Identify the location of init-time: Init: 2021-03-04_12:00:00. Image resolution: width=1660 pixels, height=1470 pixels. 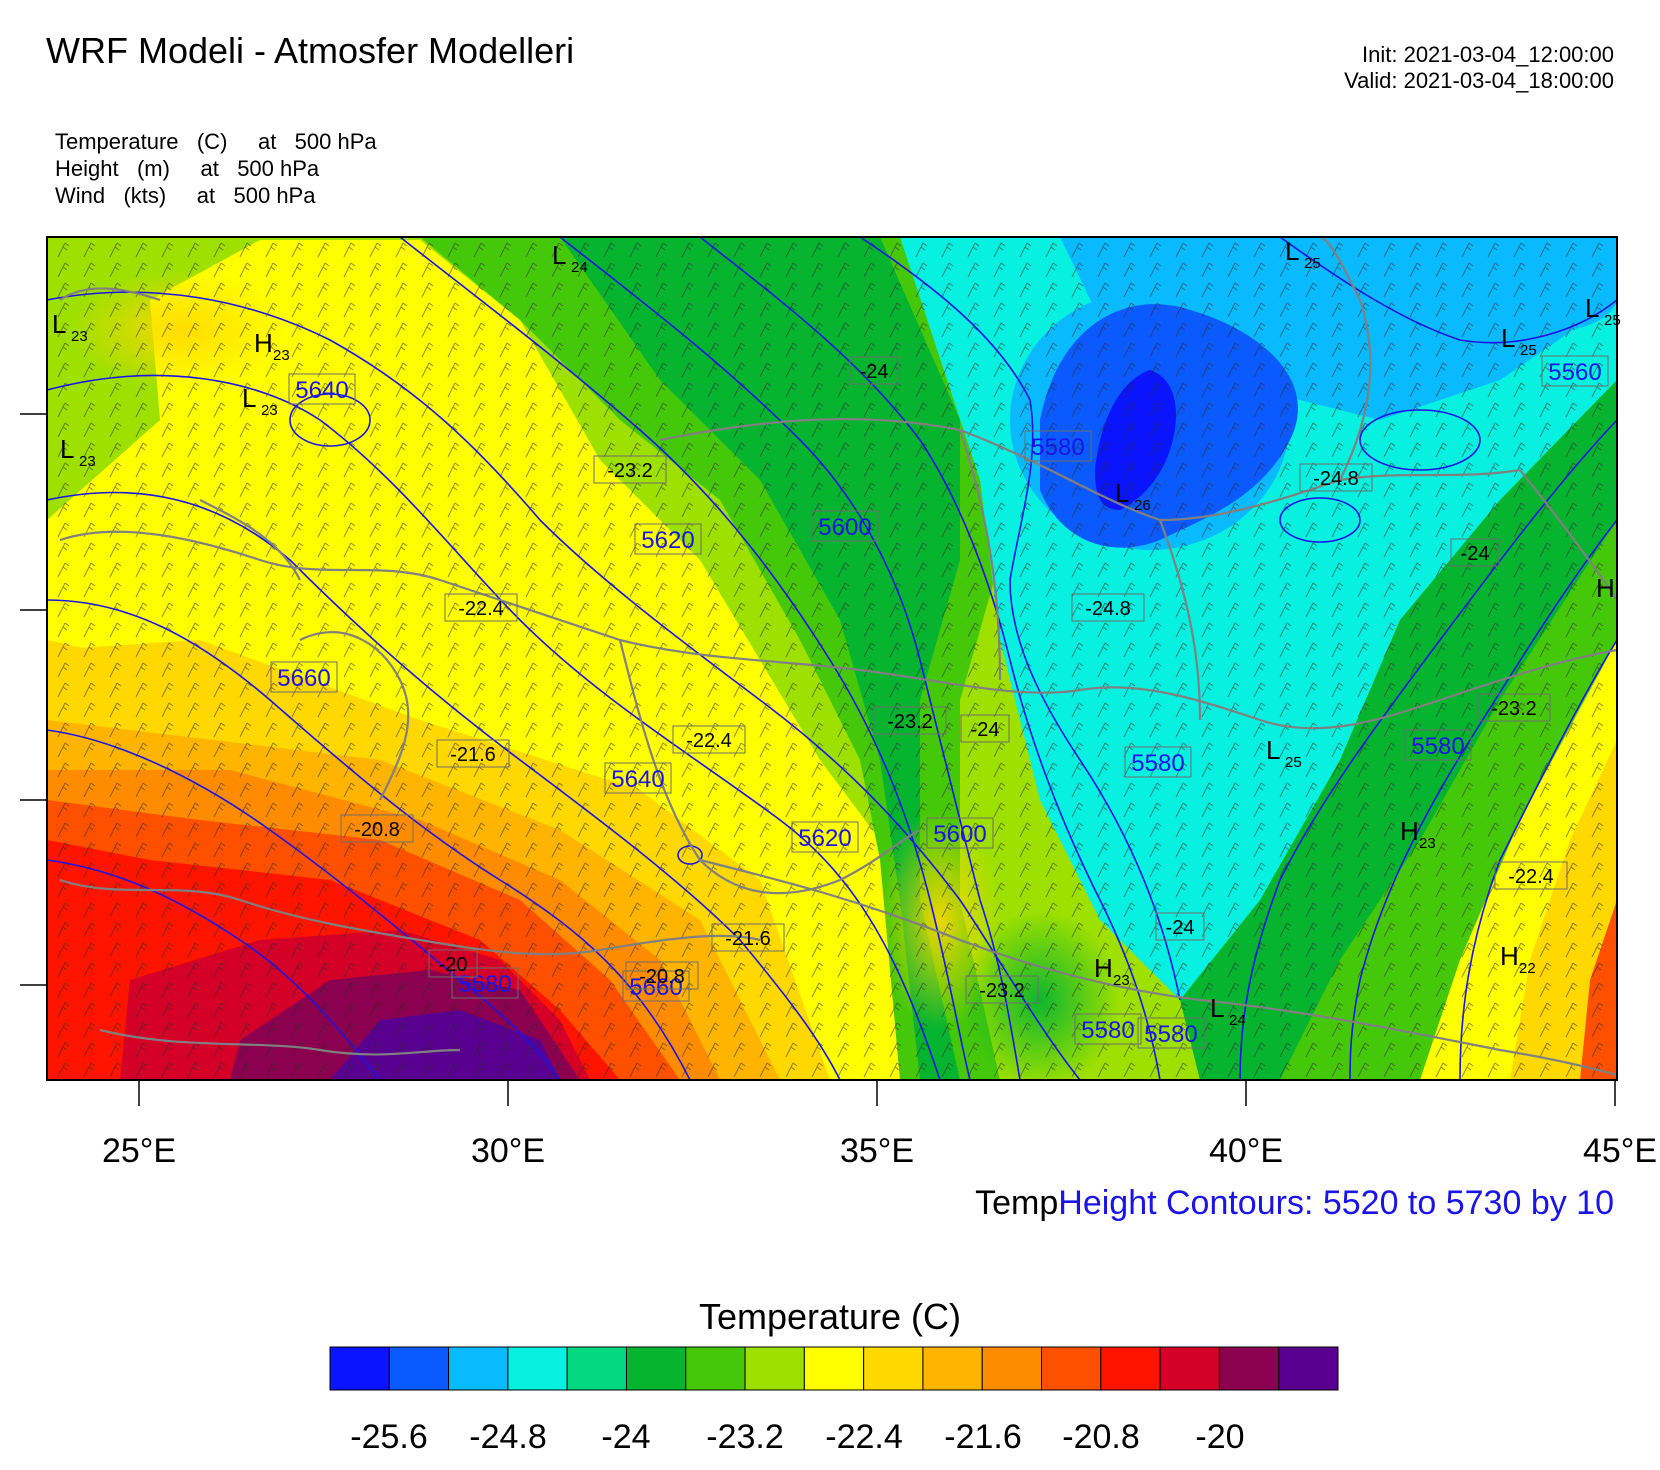
(1488, 54).